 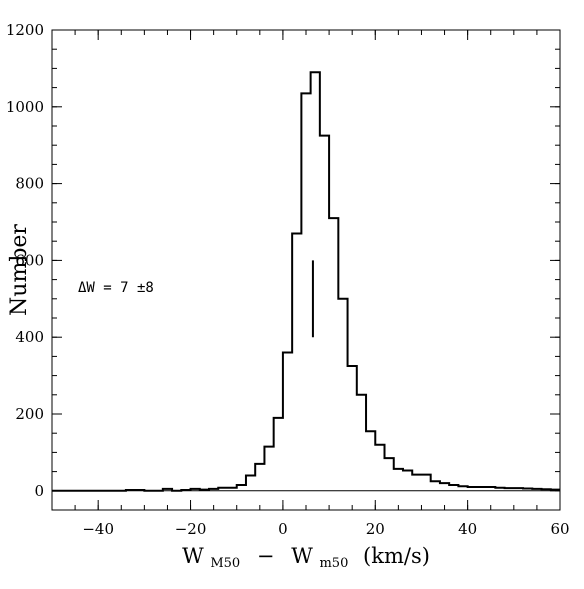 What do you see at coordinates (19, 270) in the screenshot?
I see `y-axis-label: Number` at bounding box center [19, 270].